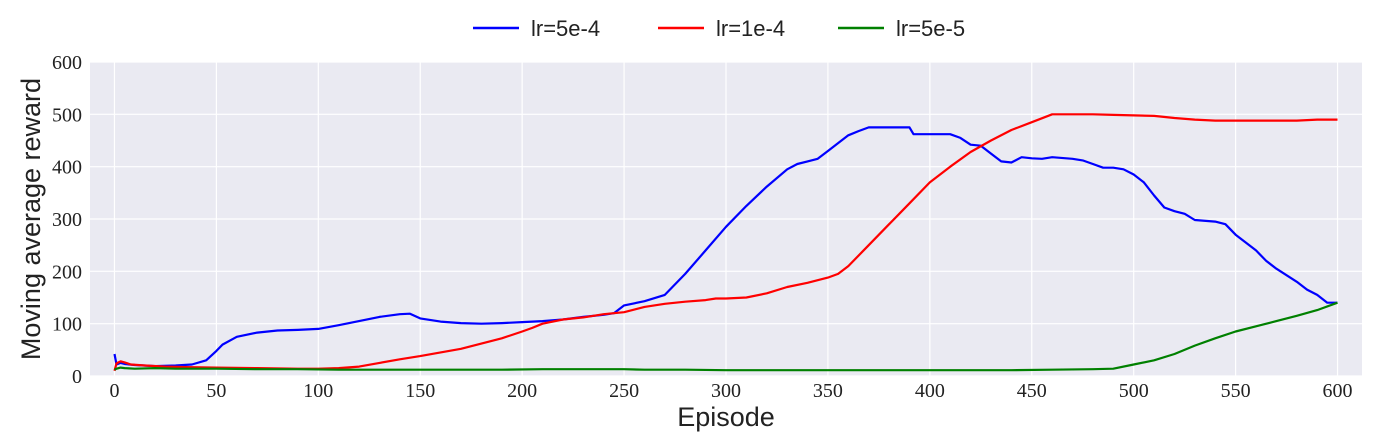 The width and height of the screenshot is (1380, 440). Describe the element at coordinates (930, 391) in the screenshot. I see `x-tick-label: 400` at that location.